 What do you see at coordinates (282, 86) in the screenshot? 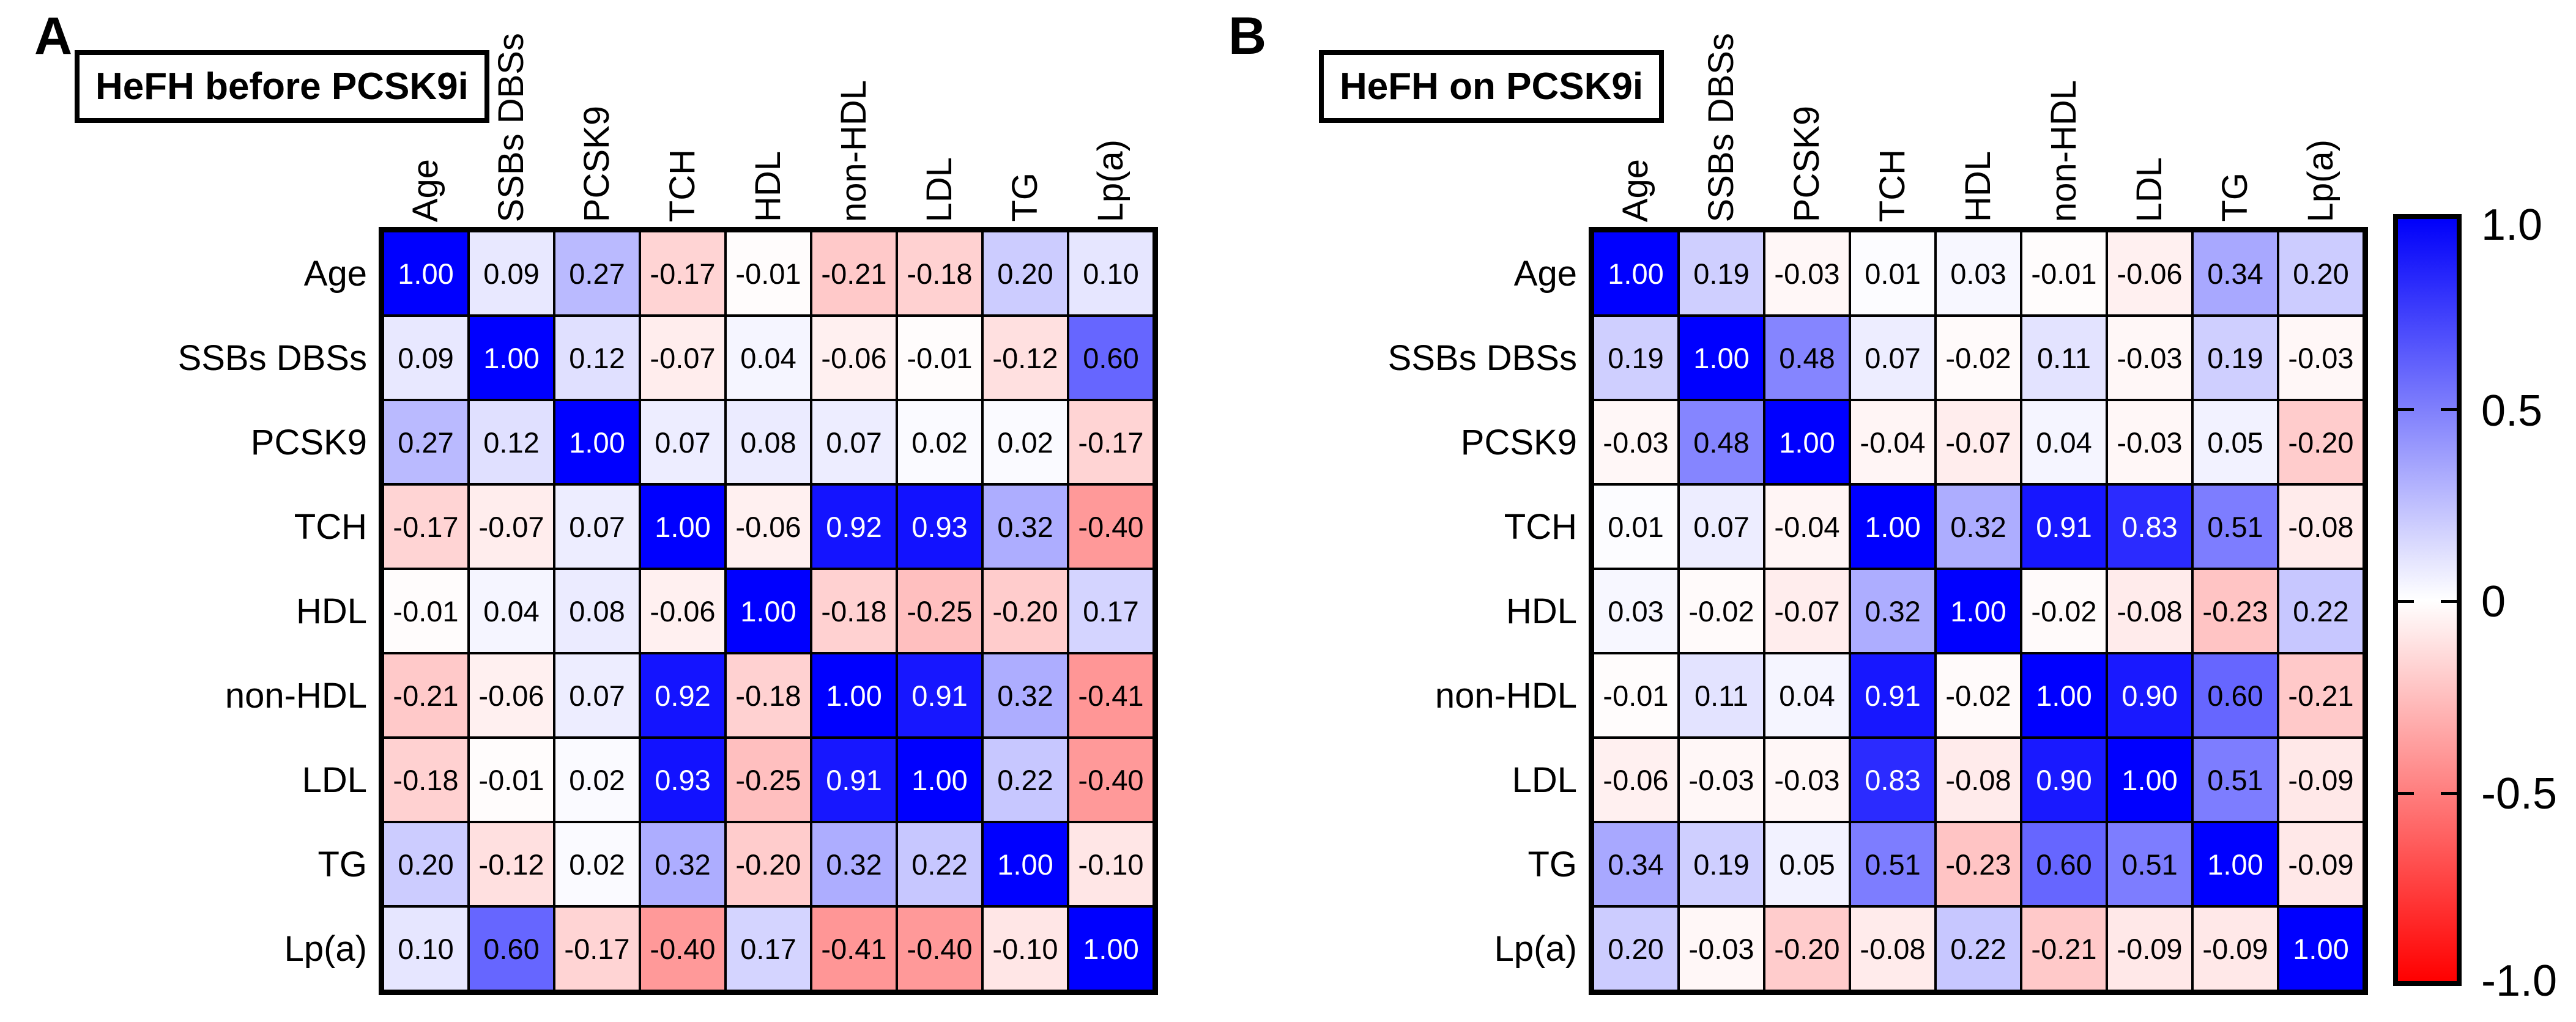
I see `panel-a-title: HeFH before PCSK9i` at bounding box center [282, 86].